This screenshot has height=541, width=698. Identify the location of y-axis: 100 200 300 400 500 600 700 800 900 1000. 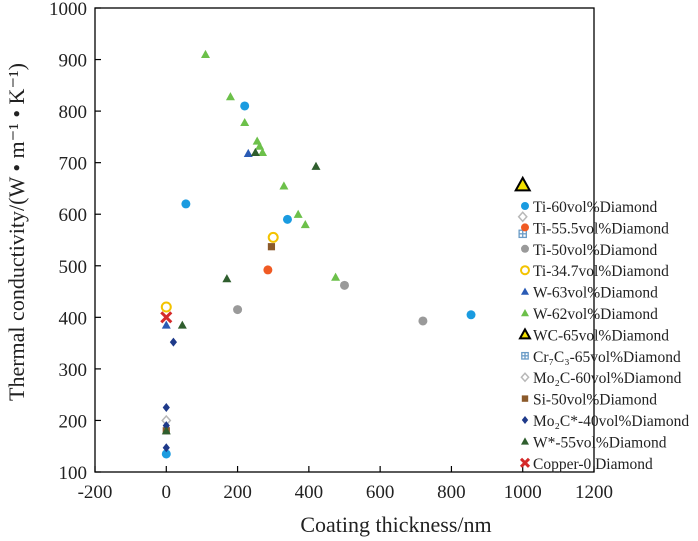
(75, 242).